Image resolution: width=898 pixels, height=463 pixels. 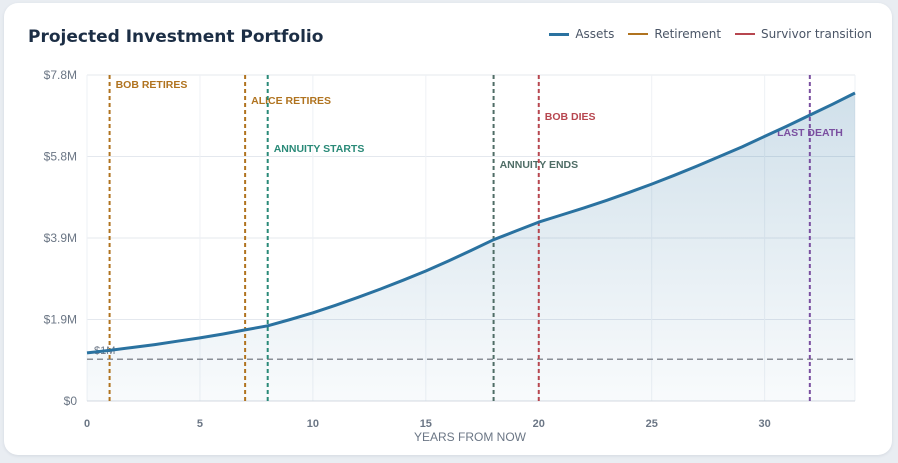 I want to click on chart-title: Projected Investment Portfolio, so click(x=176, y=37).